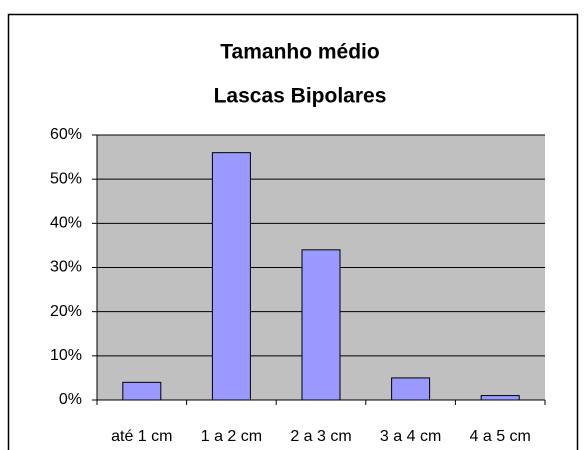 The width and height of the screenshot is (584, 450). I want to click on x-tick-label: 1 a 2 cm, so click(231, 436).